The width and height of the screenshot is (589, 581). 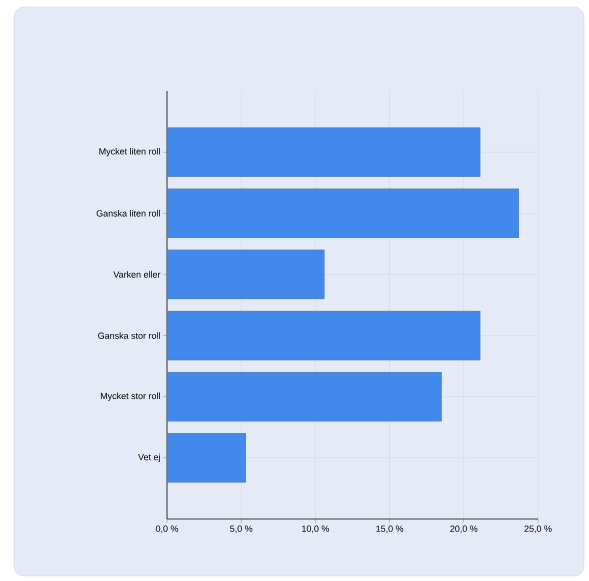 I want to click on x-tick-label: 25,0 %, so click(x=538, y=529).